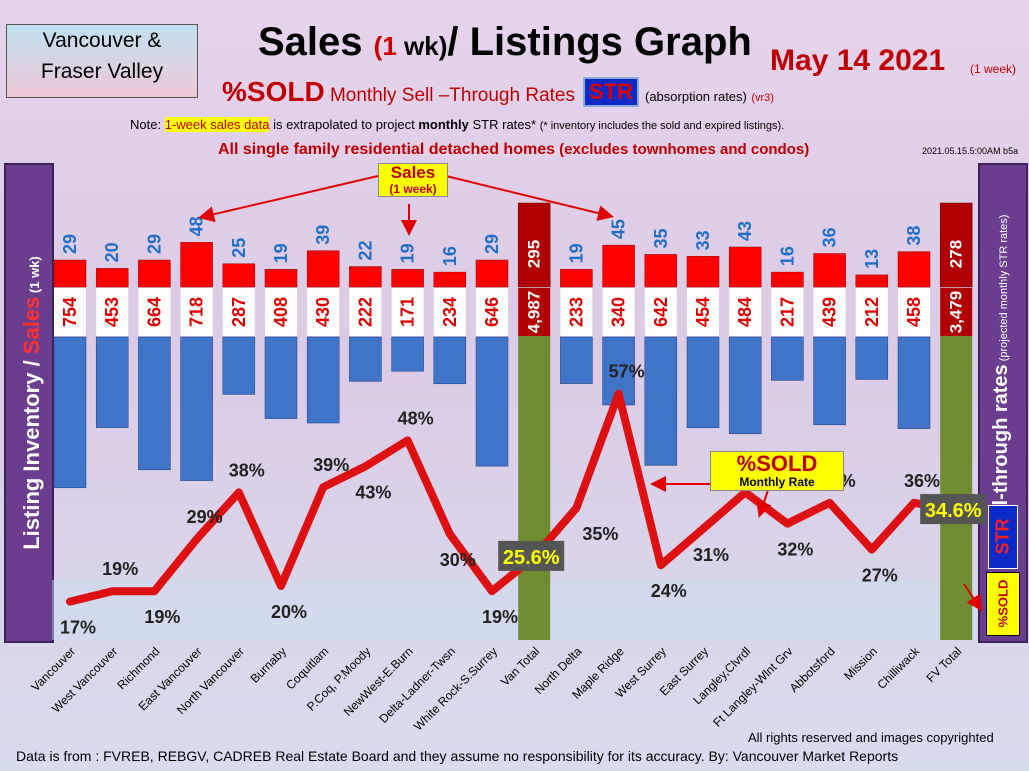 Image resolution: width=1029 pixels, height=771 pixels. I want to click on sales-callout-title: Sales, so click(413, 172).